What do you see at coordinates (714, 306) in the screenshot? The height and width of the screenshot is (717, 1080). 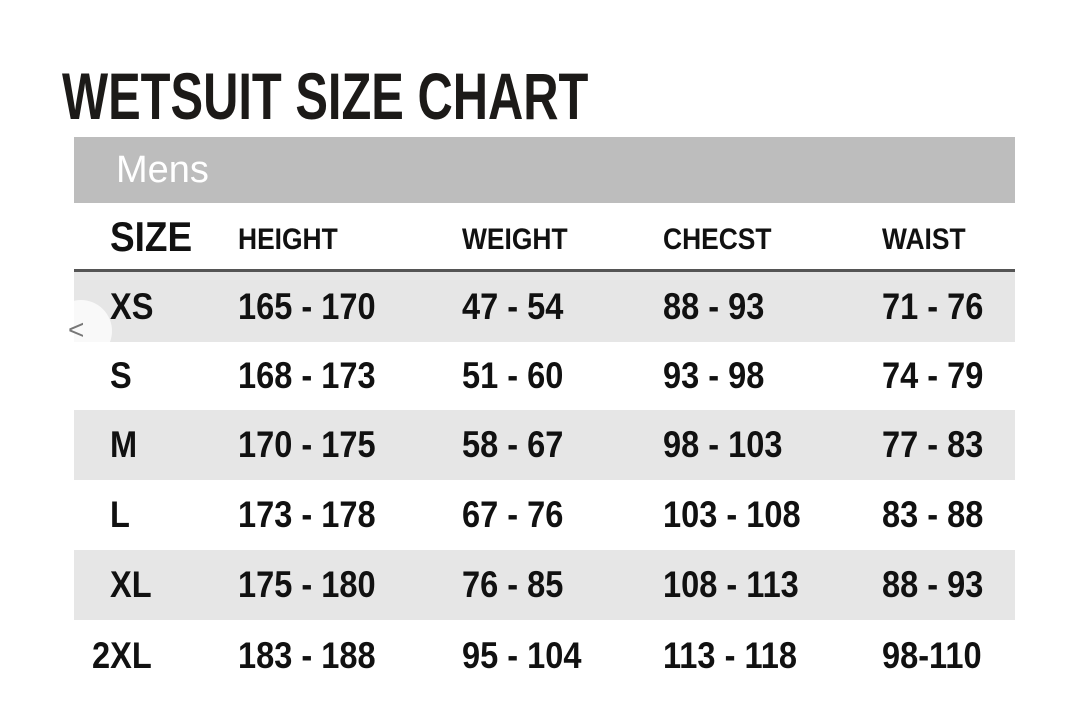 I see `cell-chest: 88 - 93` at bounding box center [714, 306].